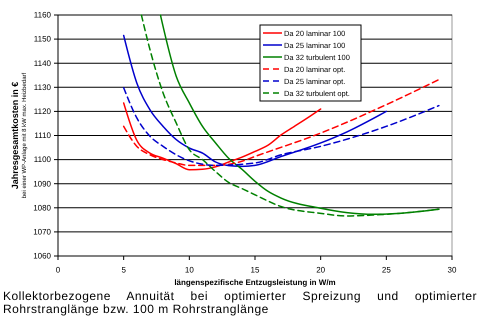  What do you see at coordinates (321, 270) in the screenshot?
I see `x-tick-label: 20` at bounding box center [321, 270].